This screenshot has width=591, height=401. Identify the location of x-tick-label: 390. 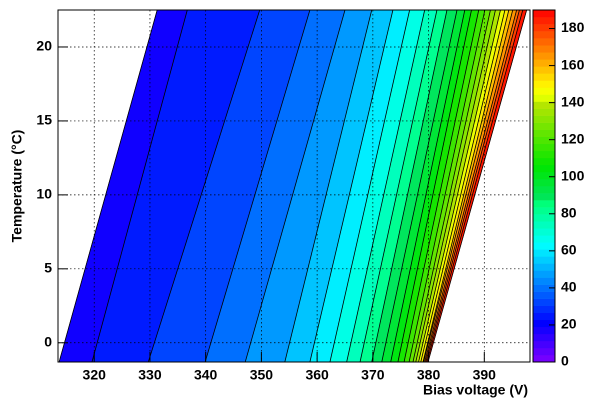
(485, 375).